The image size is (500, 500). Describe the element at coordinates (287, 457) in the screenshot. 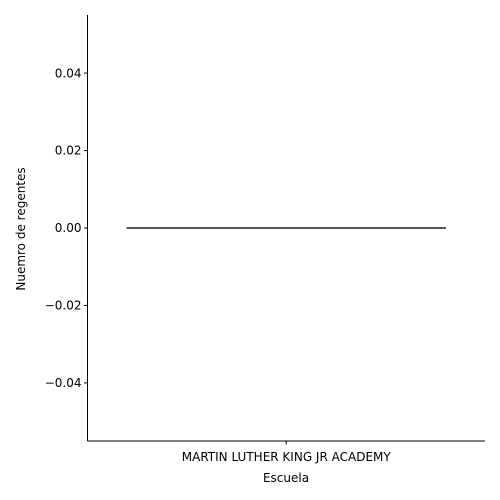

I see `x-tick-label: MARTIN LUTHER KING JR ACADEMY` at that location.